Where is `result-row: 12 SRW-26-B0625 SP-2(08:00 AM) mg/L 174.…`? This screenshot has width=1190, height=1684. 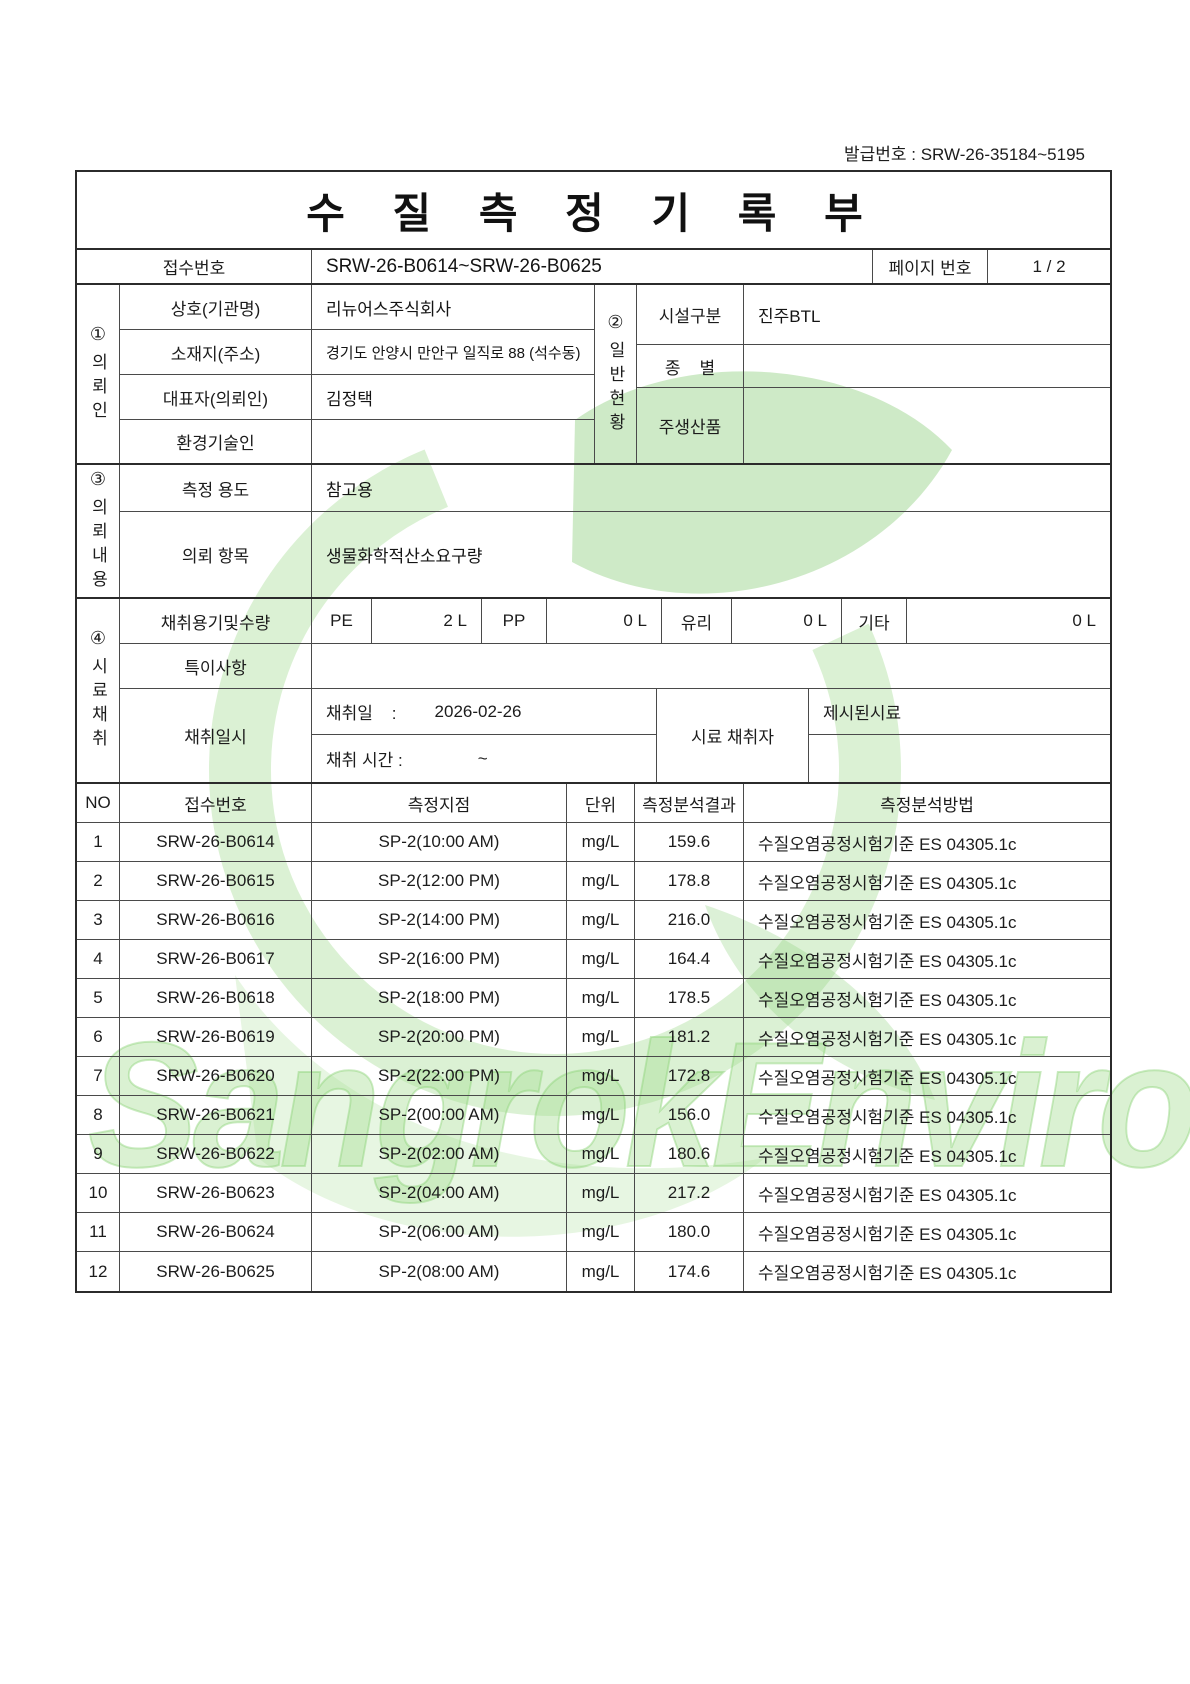 result-row: 12 SRW-26-B0625 SP-2(08:00 AM) mg/L 174.… is located at coordinates (593, 1271).